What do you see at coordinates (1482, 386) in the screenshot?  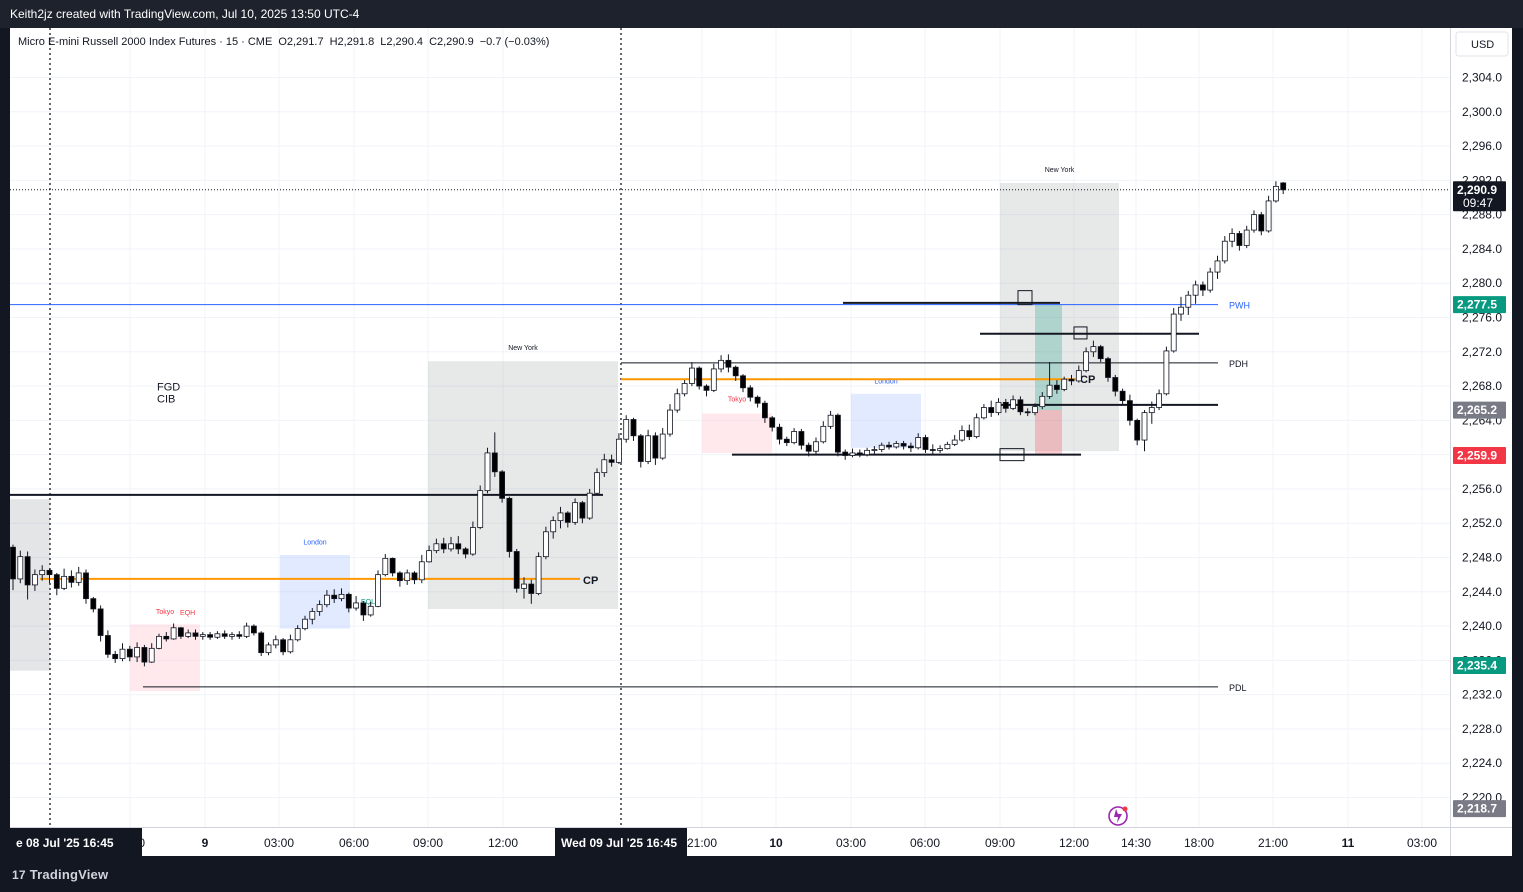 I see `price-tick-label: 2,268.0` at bounding box center [1482, 386].